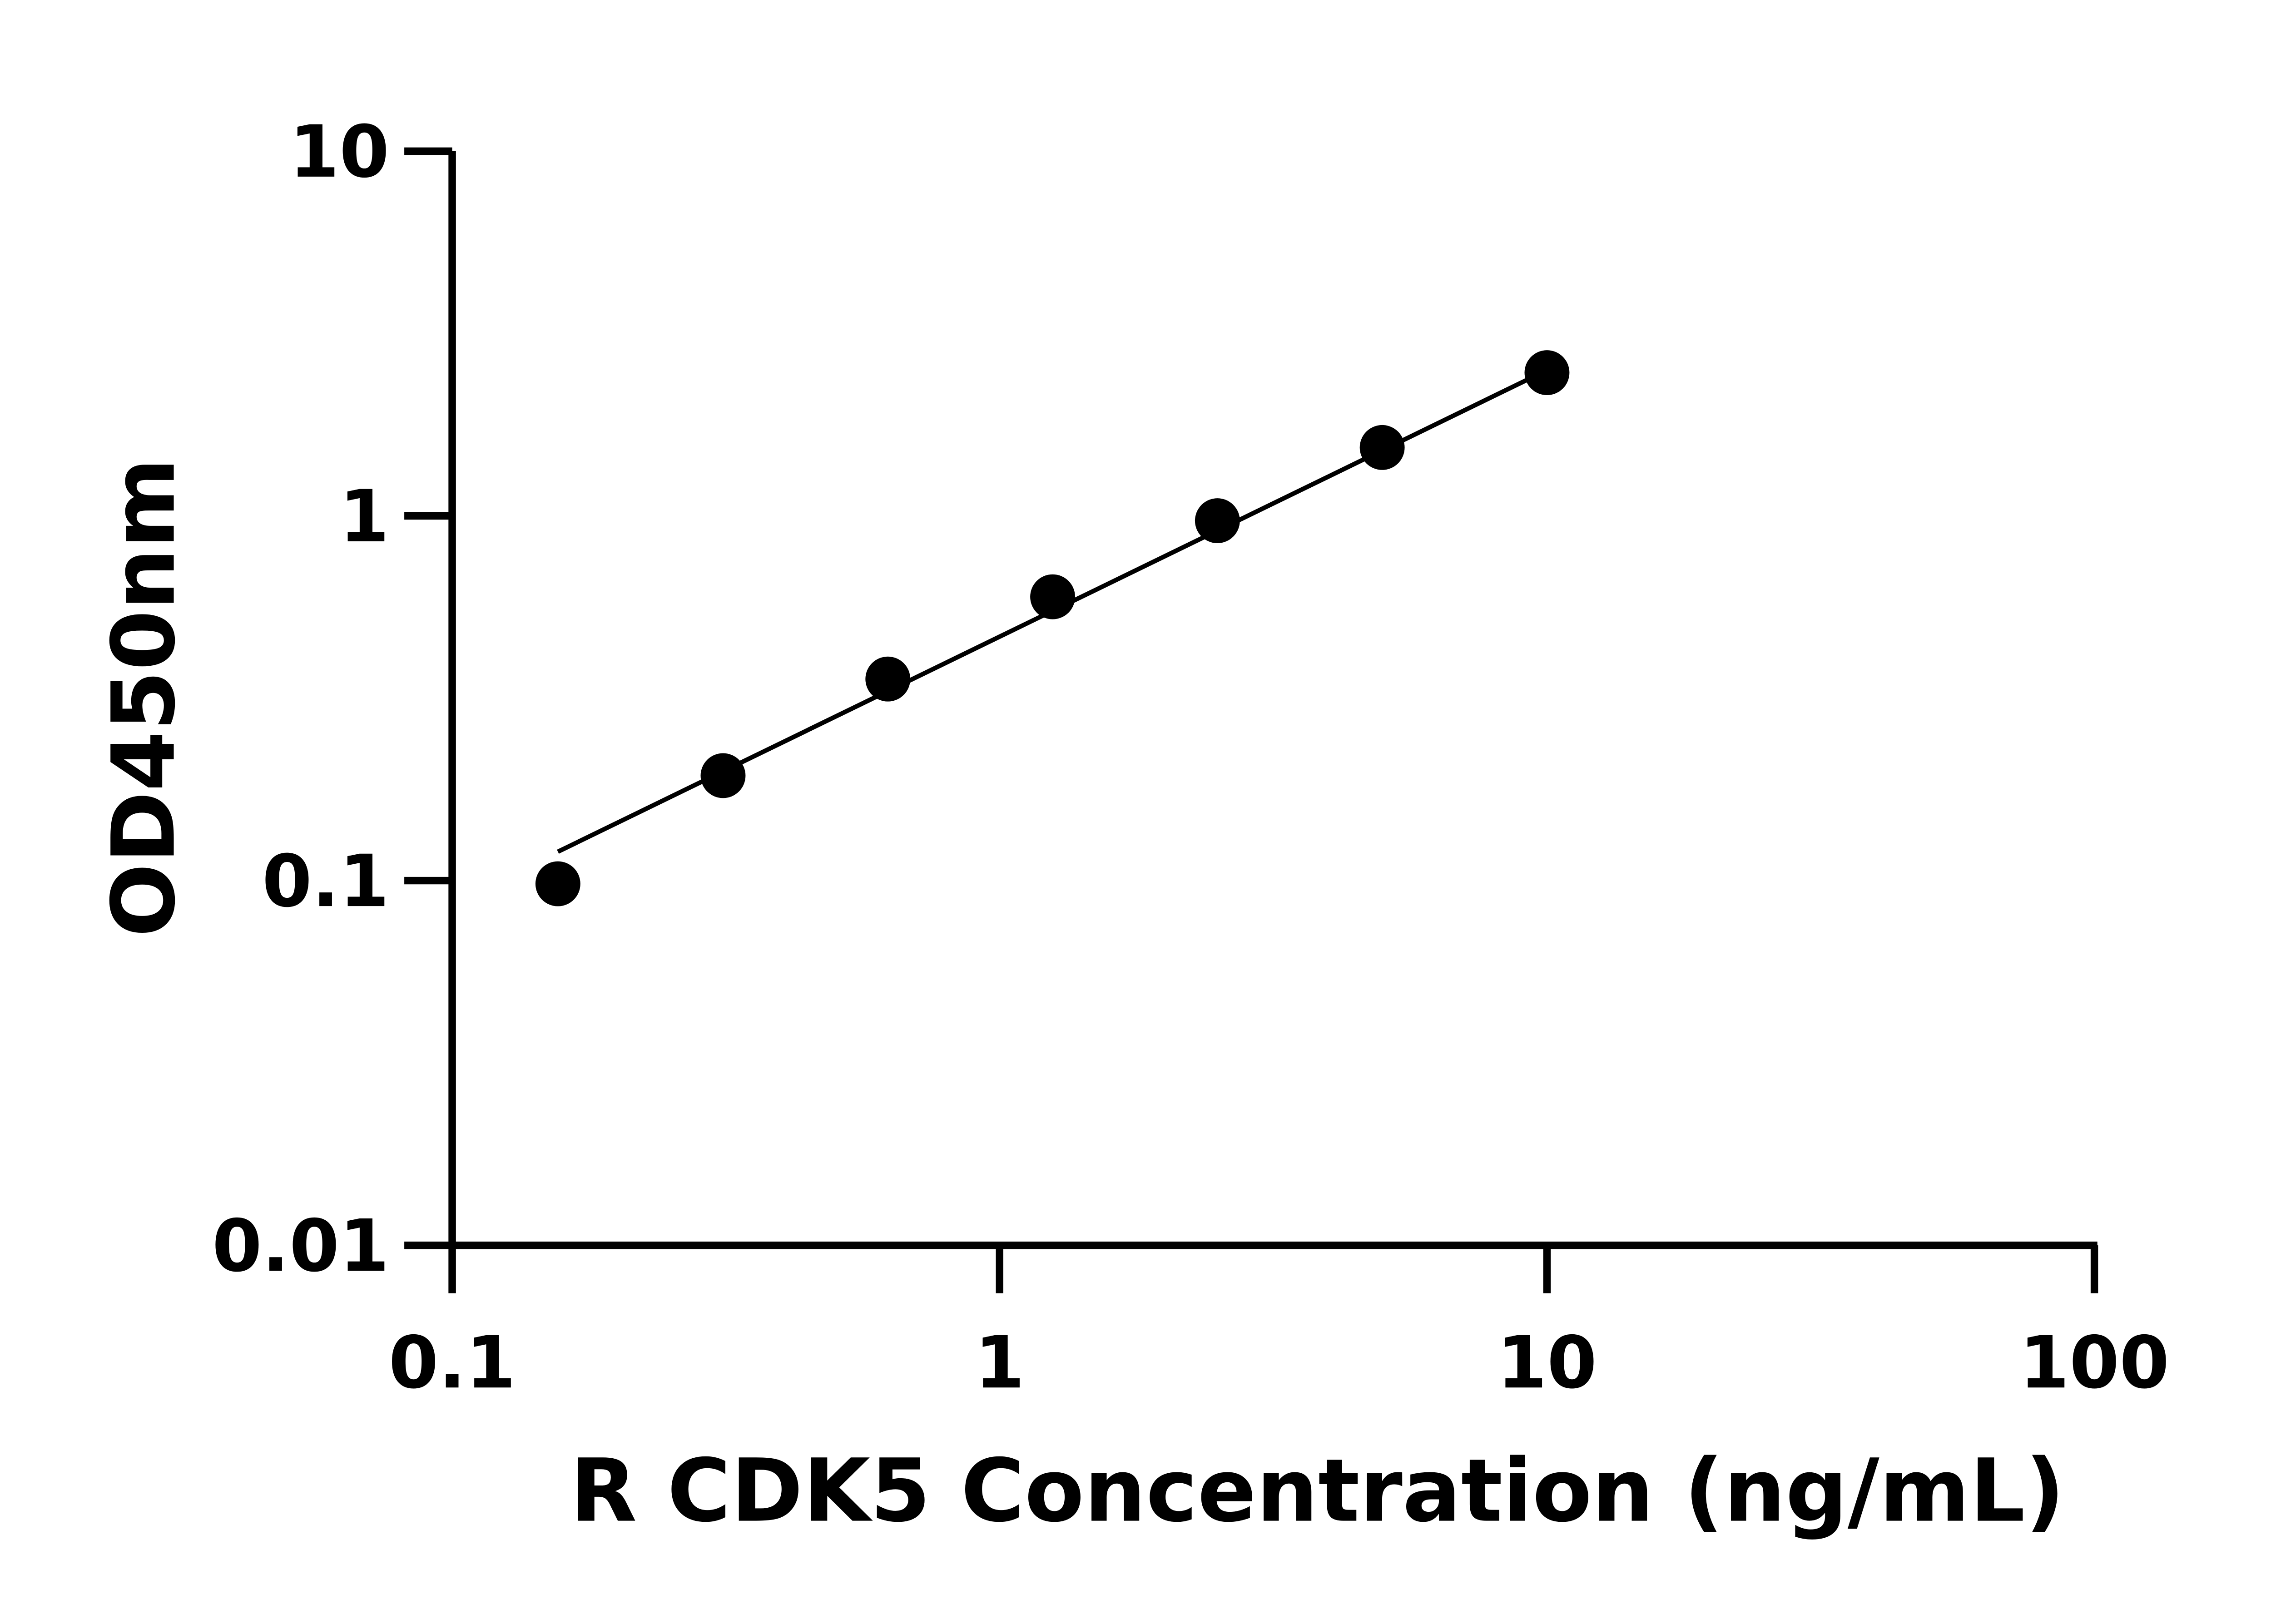  Describe the element at coordinates (325, 881) in the screenshot. I see `y-tick-label: 0.1` at that location.